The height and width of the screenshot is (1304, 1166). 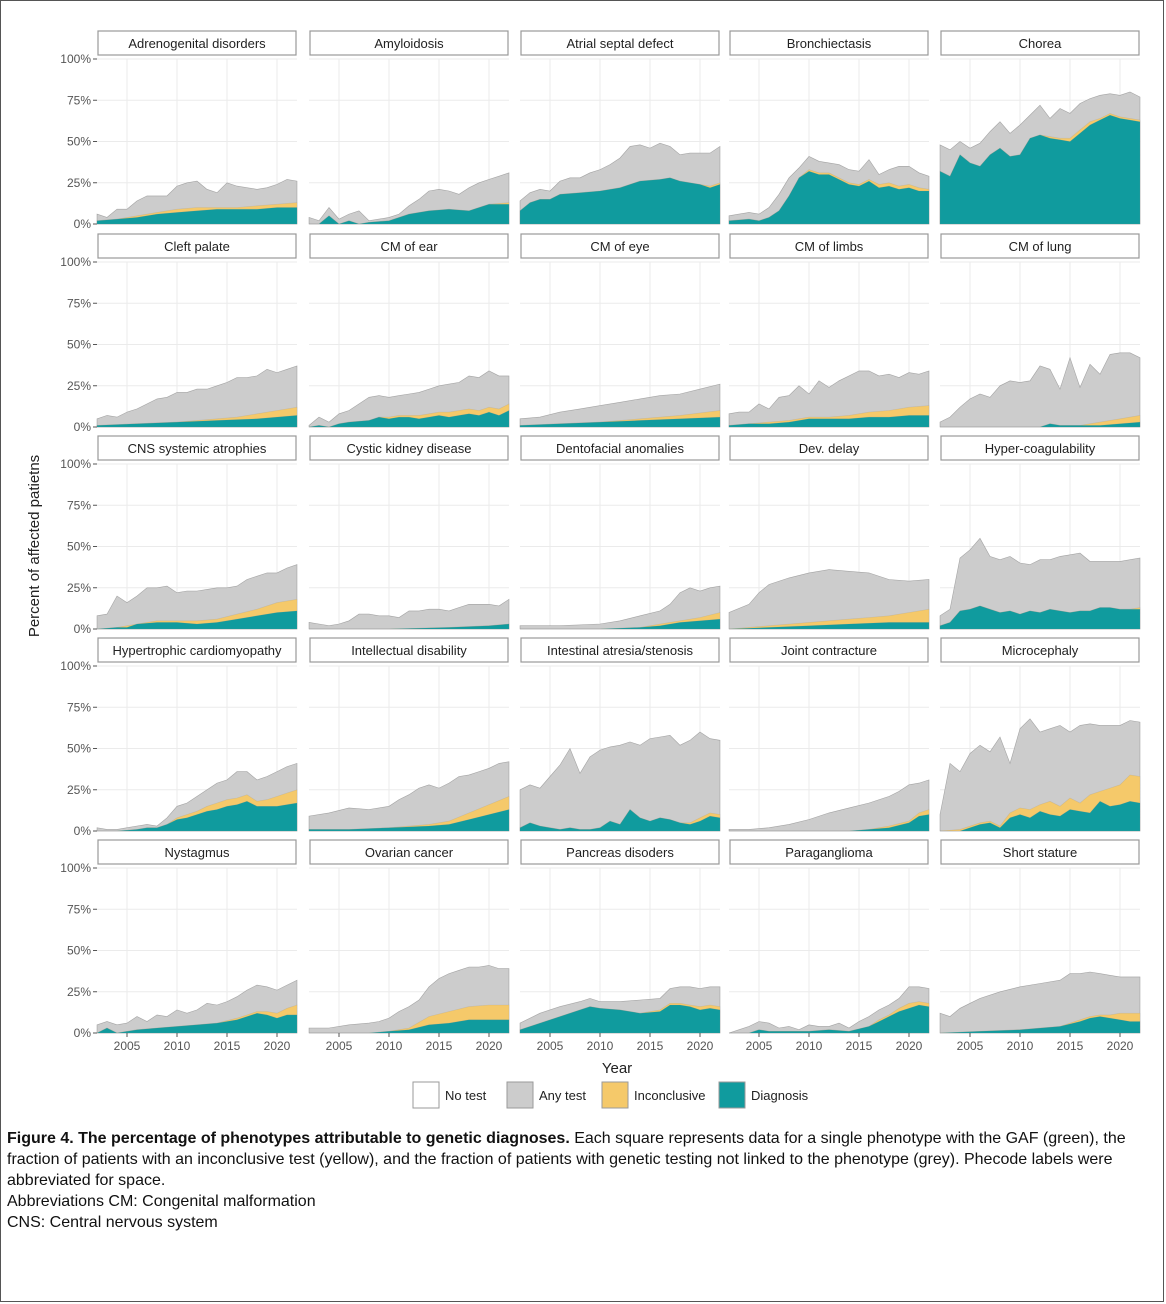 I want to click on facet-title: Joint contracture, so click(x=829, y=650).